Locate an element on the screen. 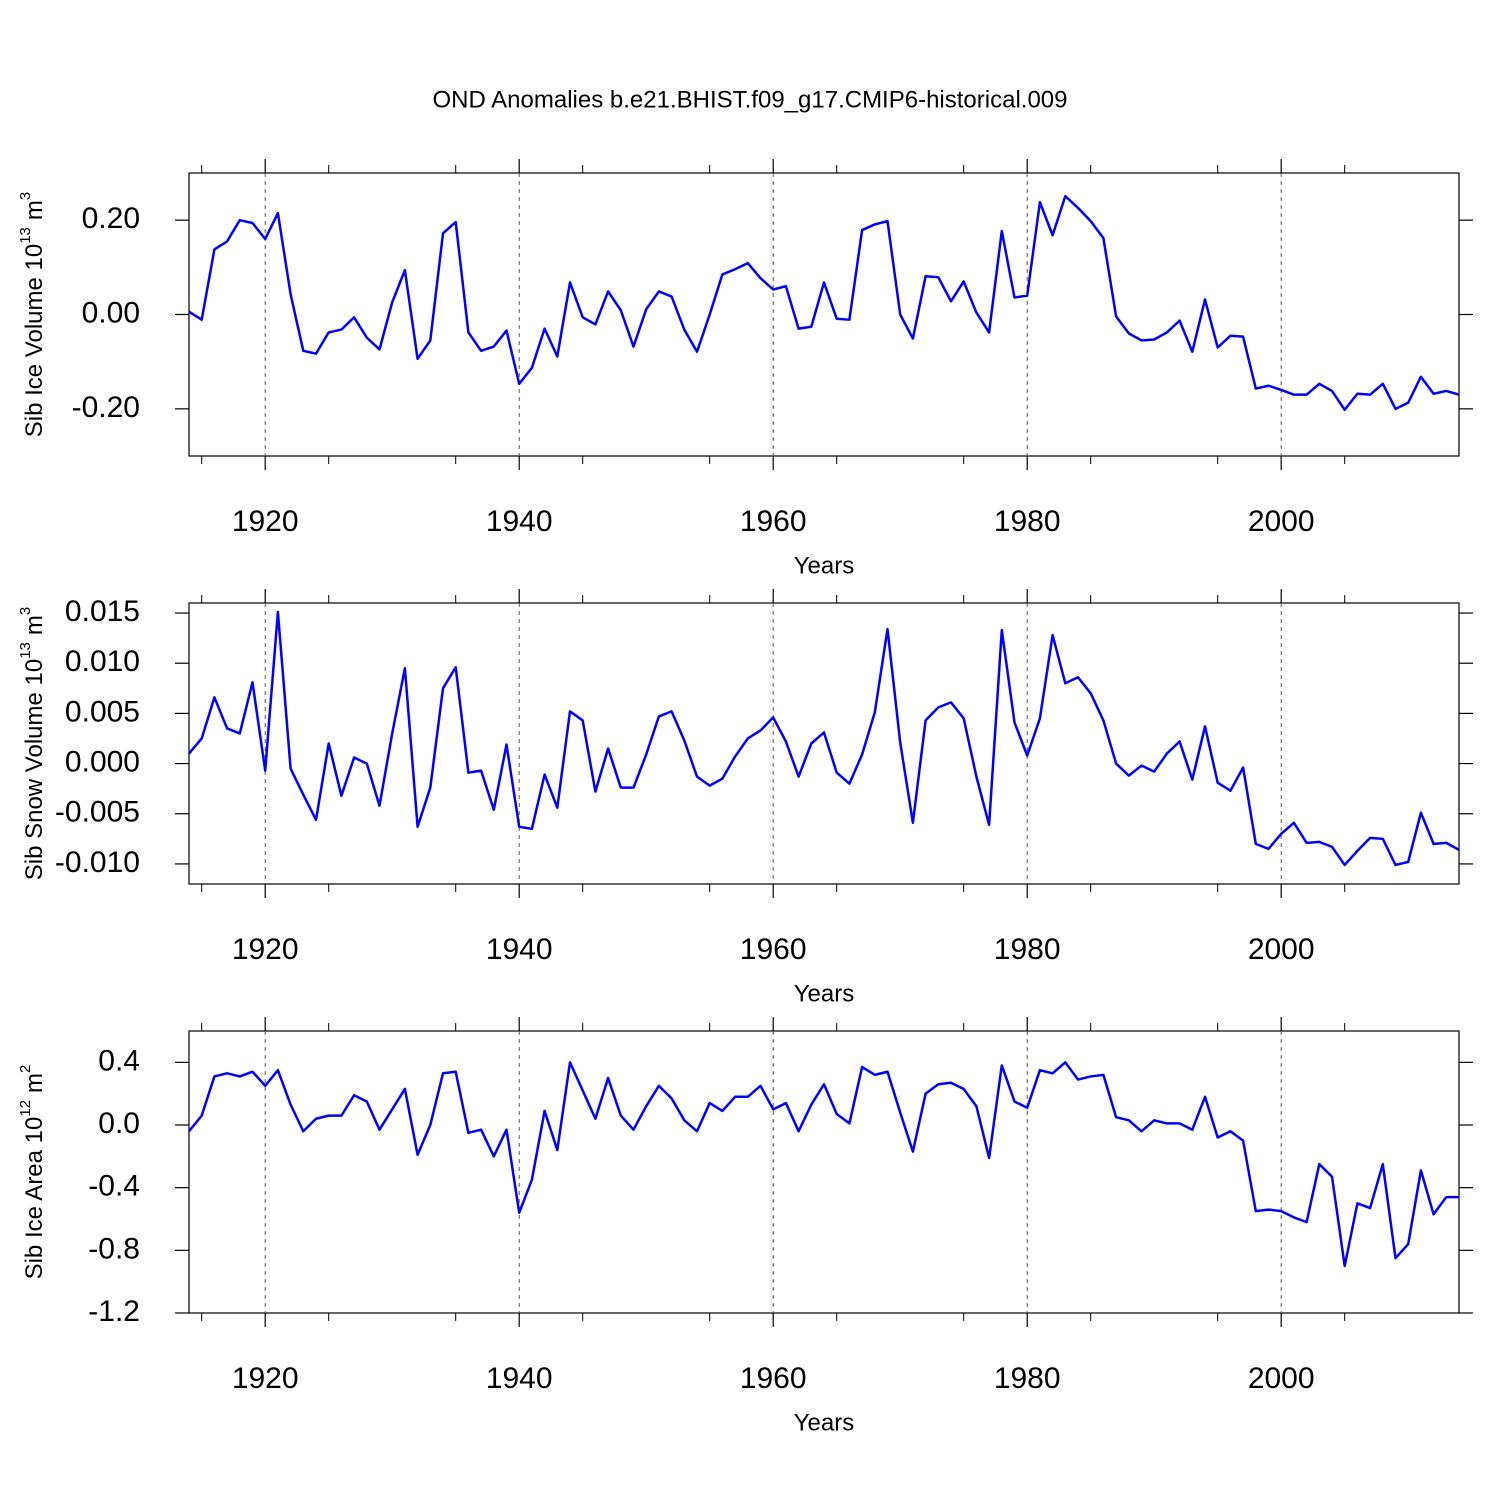  y-axis-title-text: Sib Snow Volume 10 is located at coordinates (34, 769).